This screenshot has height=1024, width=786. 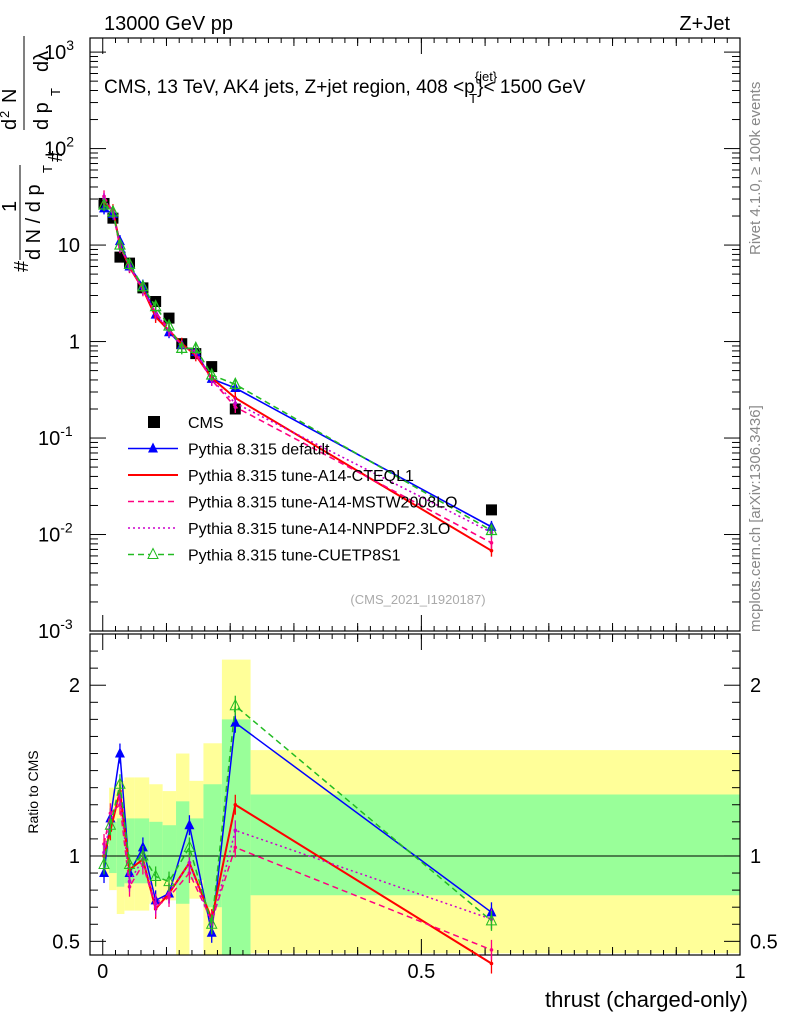 I want to click on main-ylabel: # 1 d N / d p T # d 2 N d p T dλ, so click(x=33, y=154).